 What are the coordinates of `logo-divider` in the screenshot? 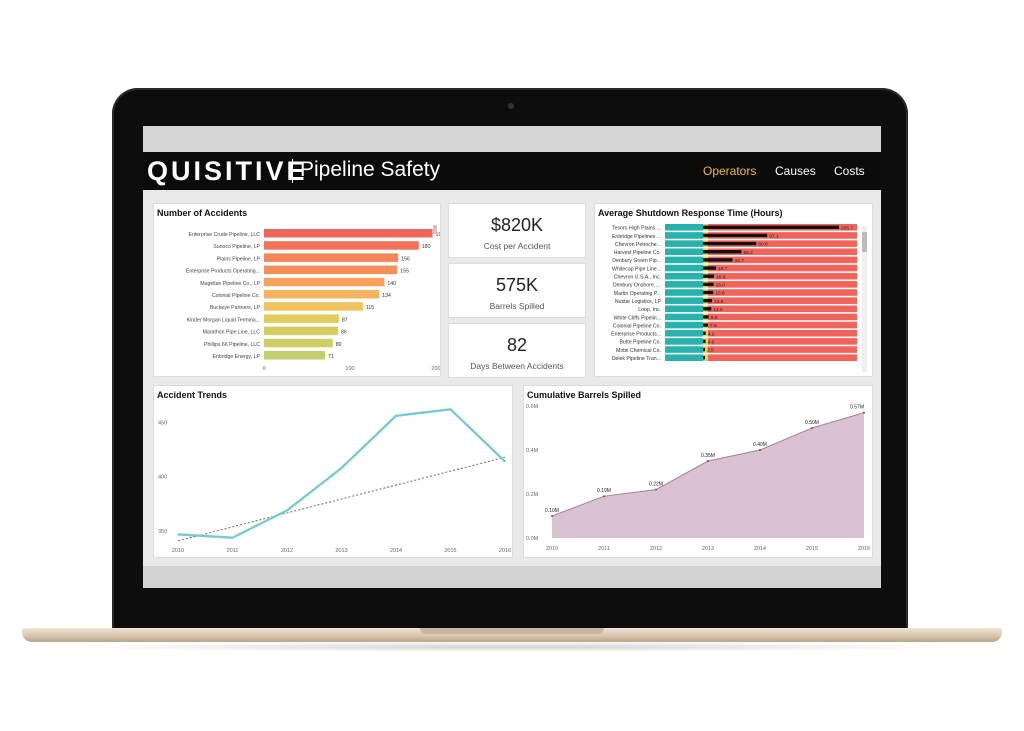 It's located at (292, 171).